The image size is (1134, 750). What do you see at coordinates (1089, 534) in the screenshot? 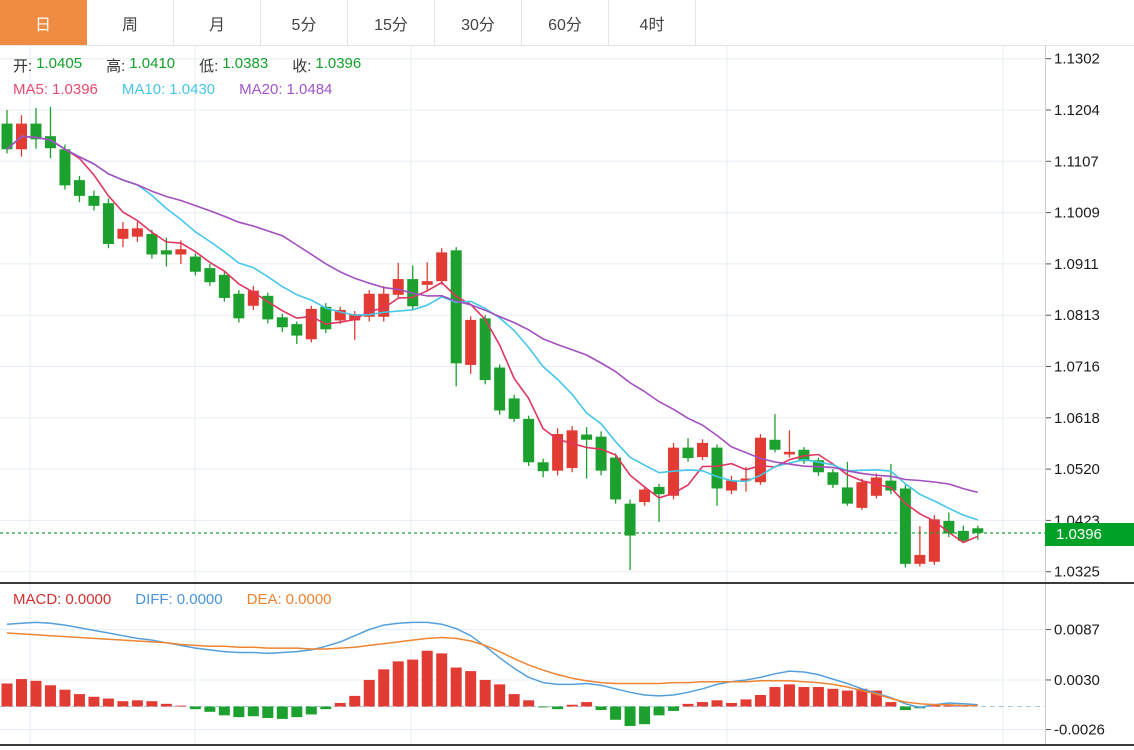
I see `current-price-badge: 1.0396` at bounding box center [1089, 534].